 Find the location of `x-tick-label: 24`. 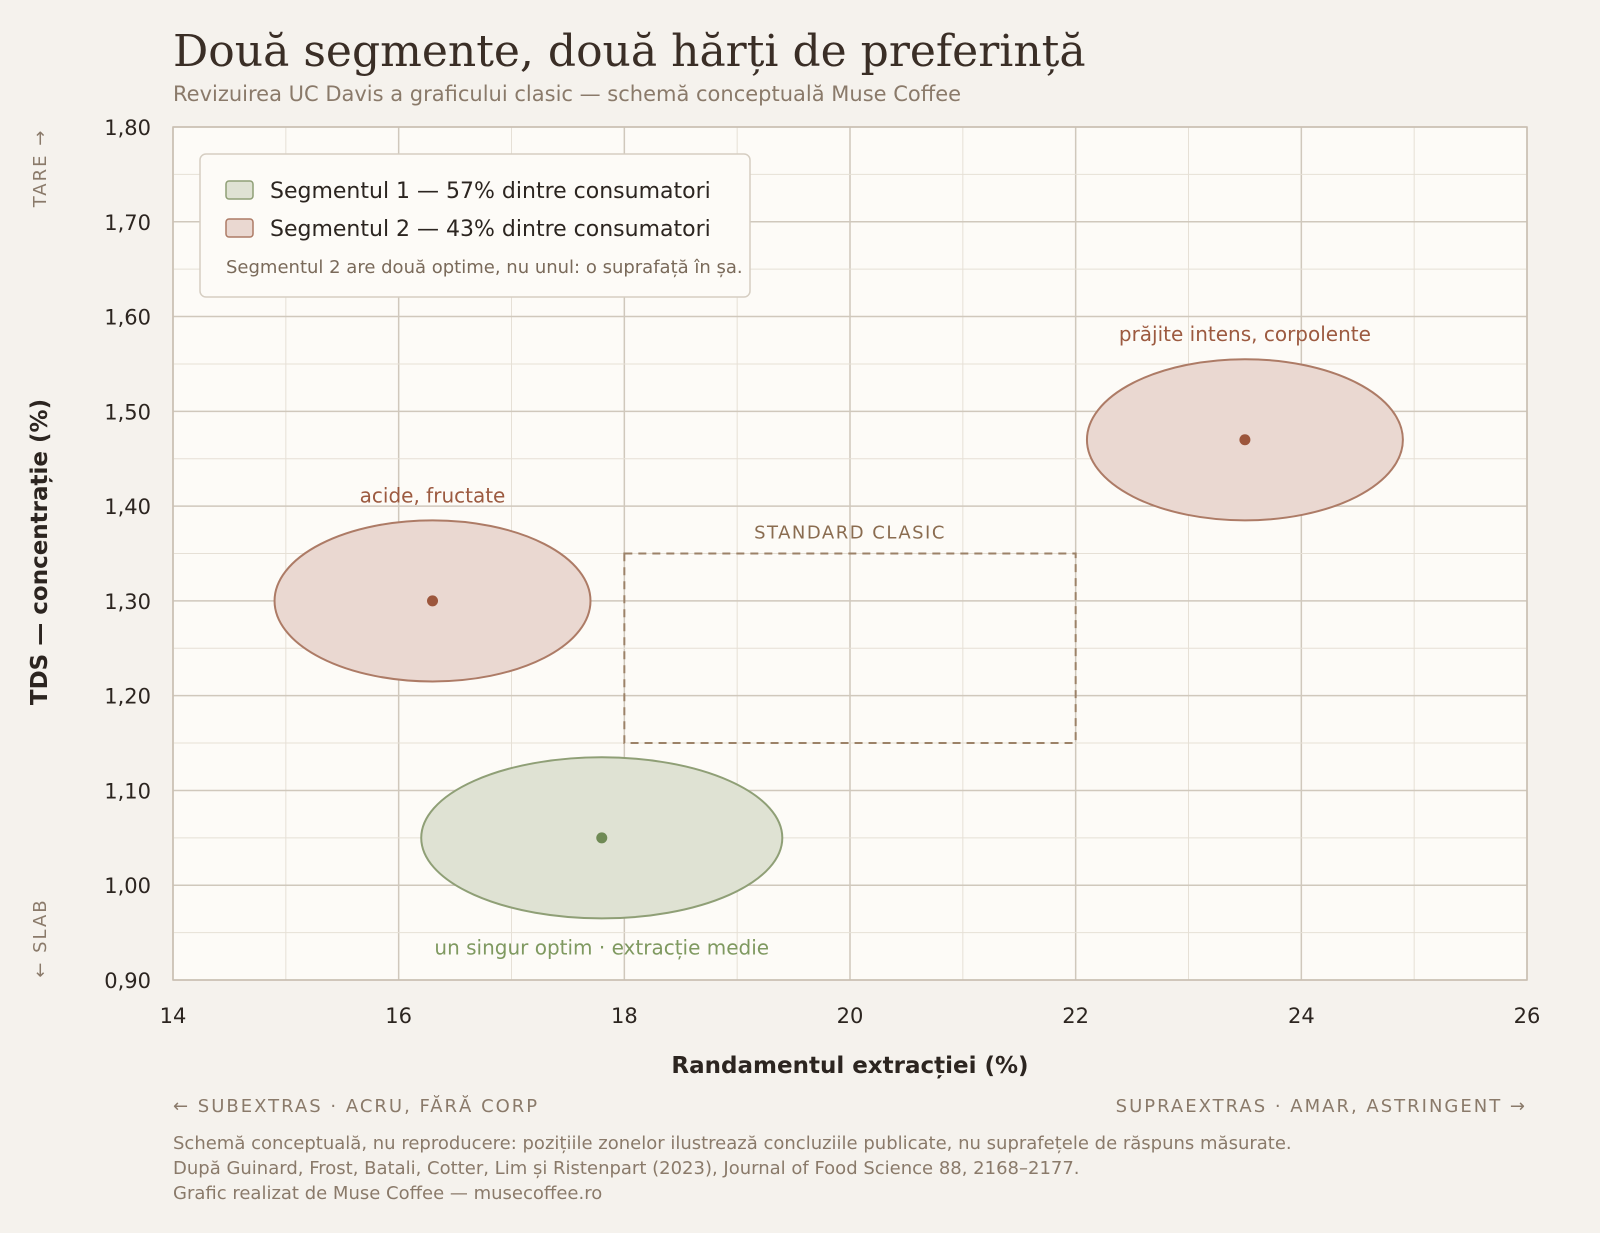

x-tick-label: 24 is located at coordinates (1301, 1016).